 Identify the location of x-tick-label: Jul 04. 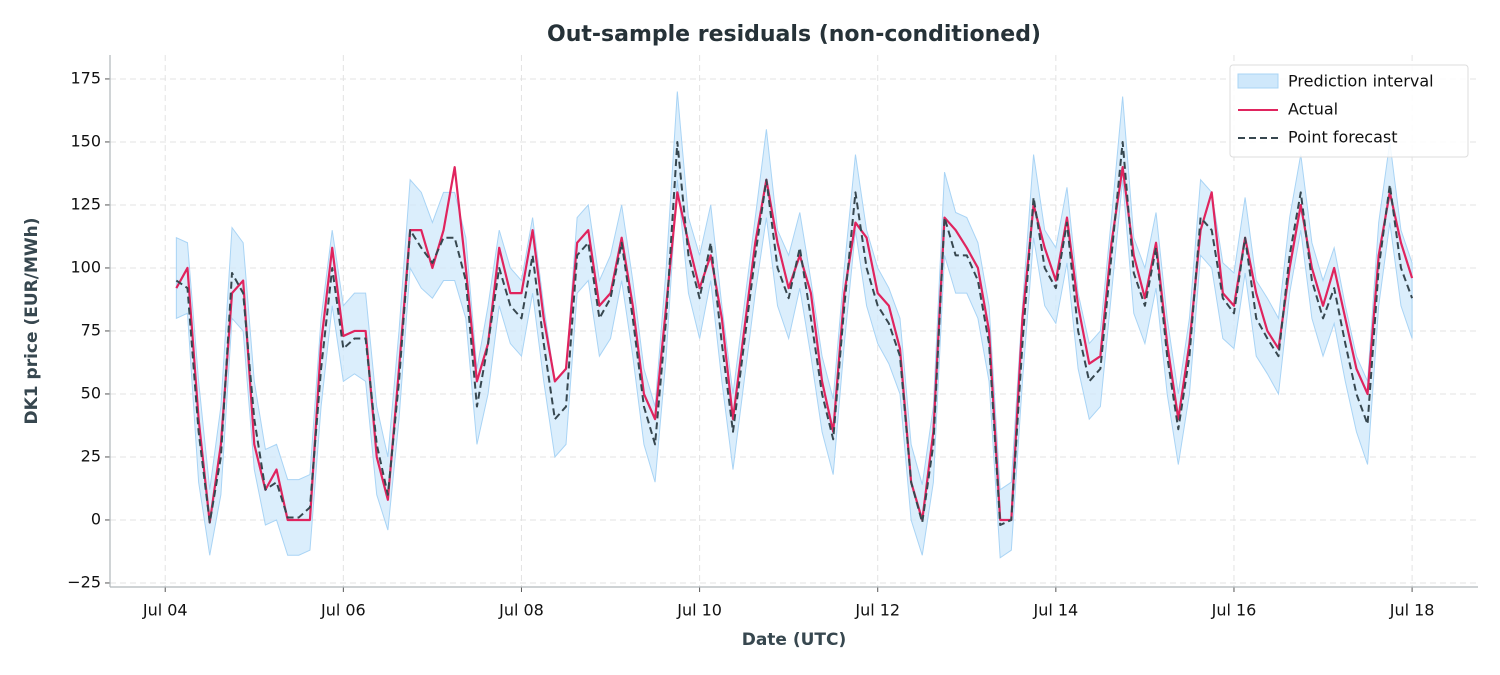
(165, 610).